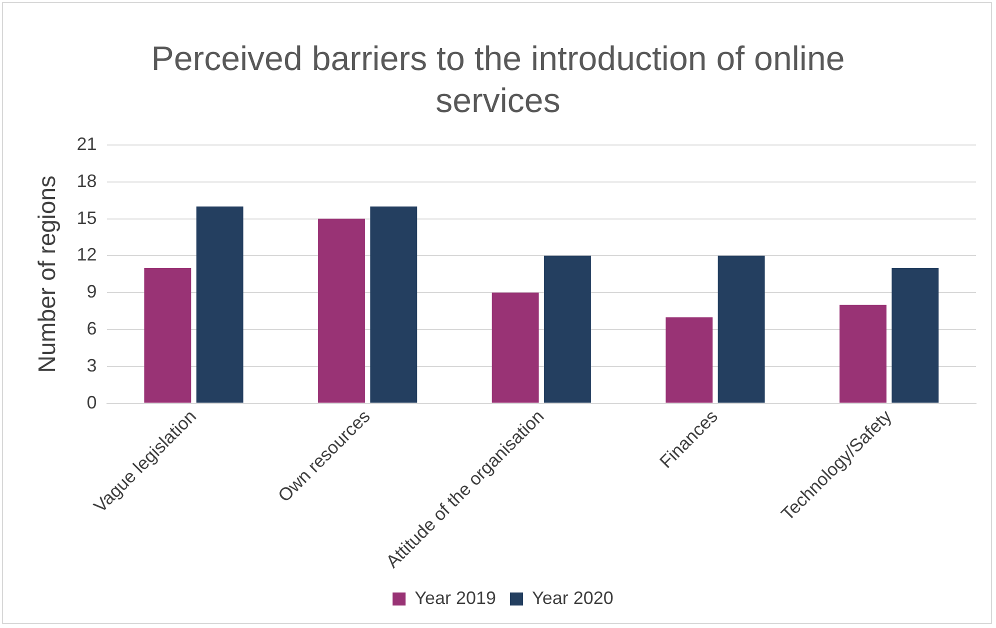  I want to click on legend-label: Year 2019, so click(455, 598).